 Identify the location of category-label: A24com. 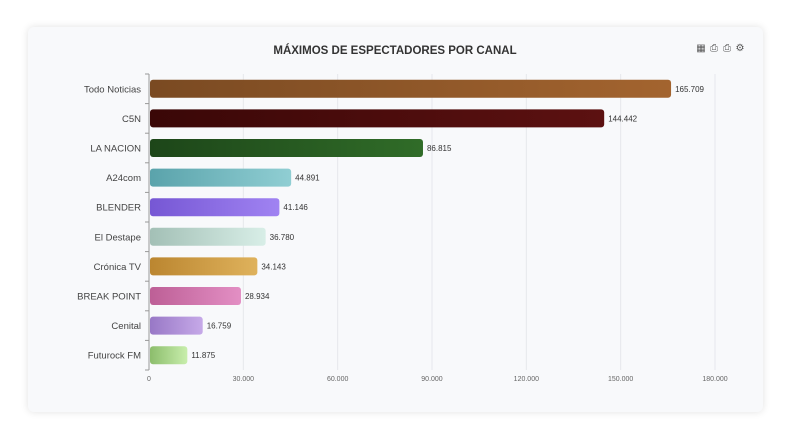
(123, 178).